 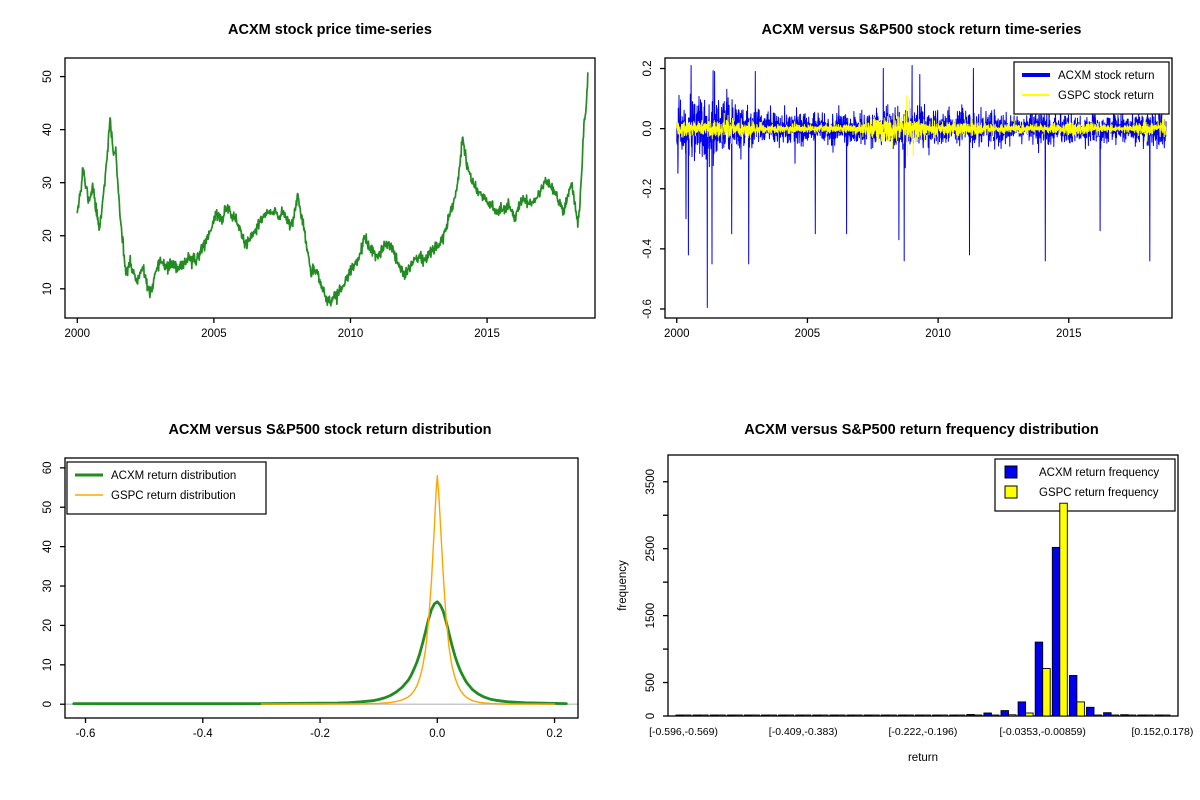 I want to click on x-tick-label: -0.6, so click(x=86, y=734).